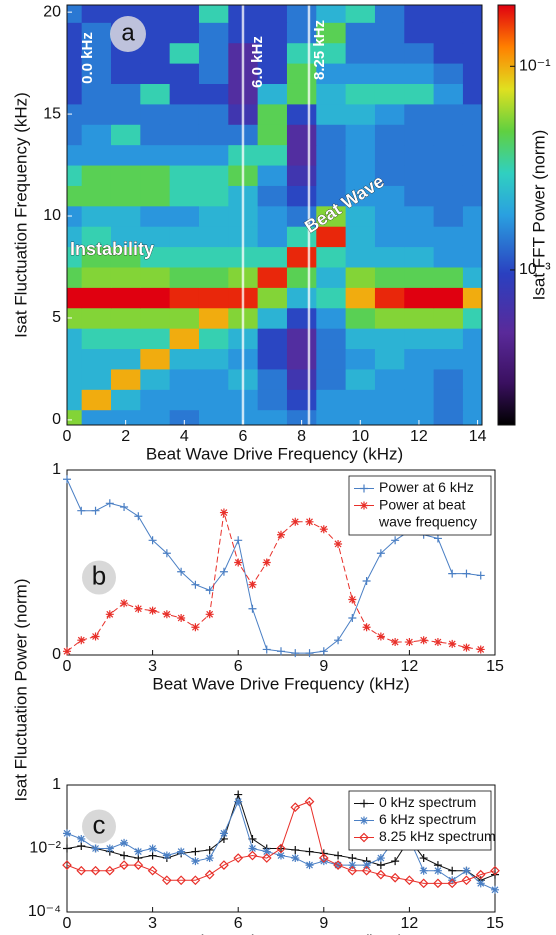 Image resolution: width=556 pixels, height=935 pixels. I want to click on colorbar-tick-label: 10⁻¹, so click(535, 66).